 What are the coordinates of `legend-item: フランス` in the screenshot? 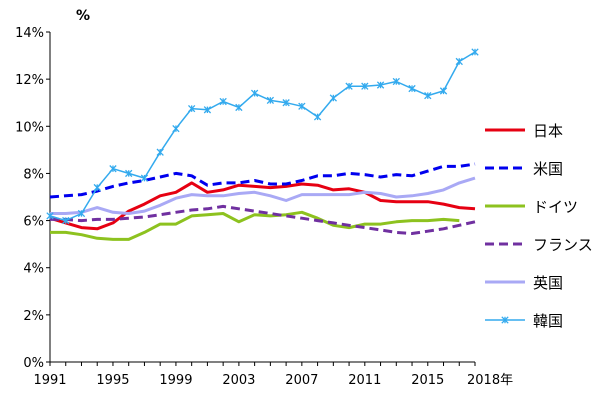 It's located at (539, 245).